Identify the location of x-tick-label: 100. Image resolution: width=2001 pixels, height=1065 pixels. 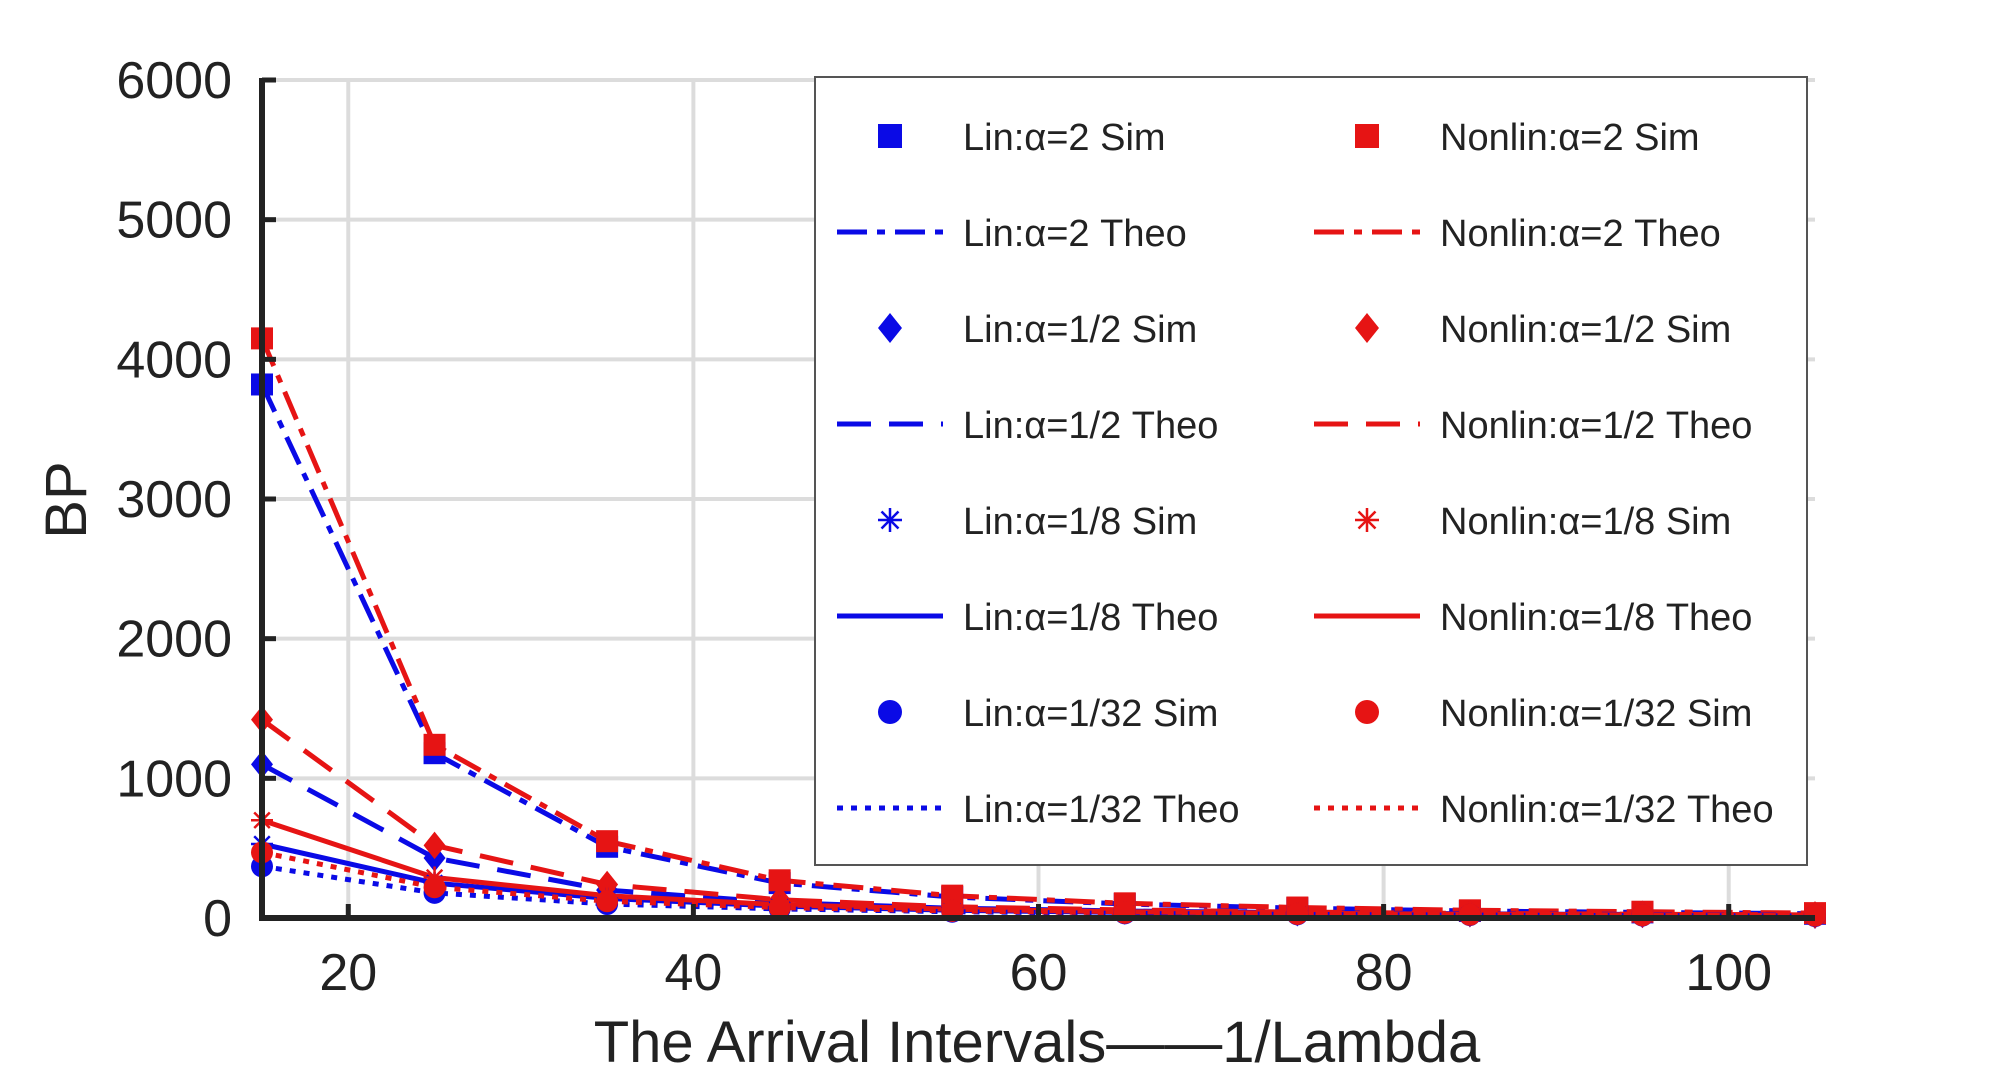
(1728, 973).